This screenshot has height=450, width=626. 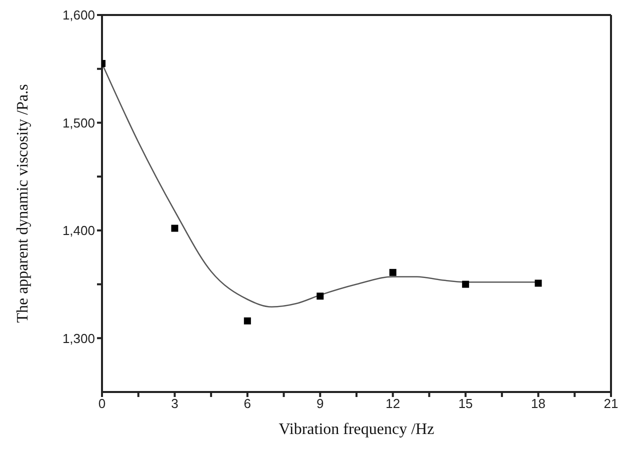 What do you see at coordinates (23, 203) in the screenshot?
I see `y-axis-title: The apparent dynamic viscosity /Pa.s` at bounding box center [23, 203].